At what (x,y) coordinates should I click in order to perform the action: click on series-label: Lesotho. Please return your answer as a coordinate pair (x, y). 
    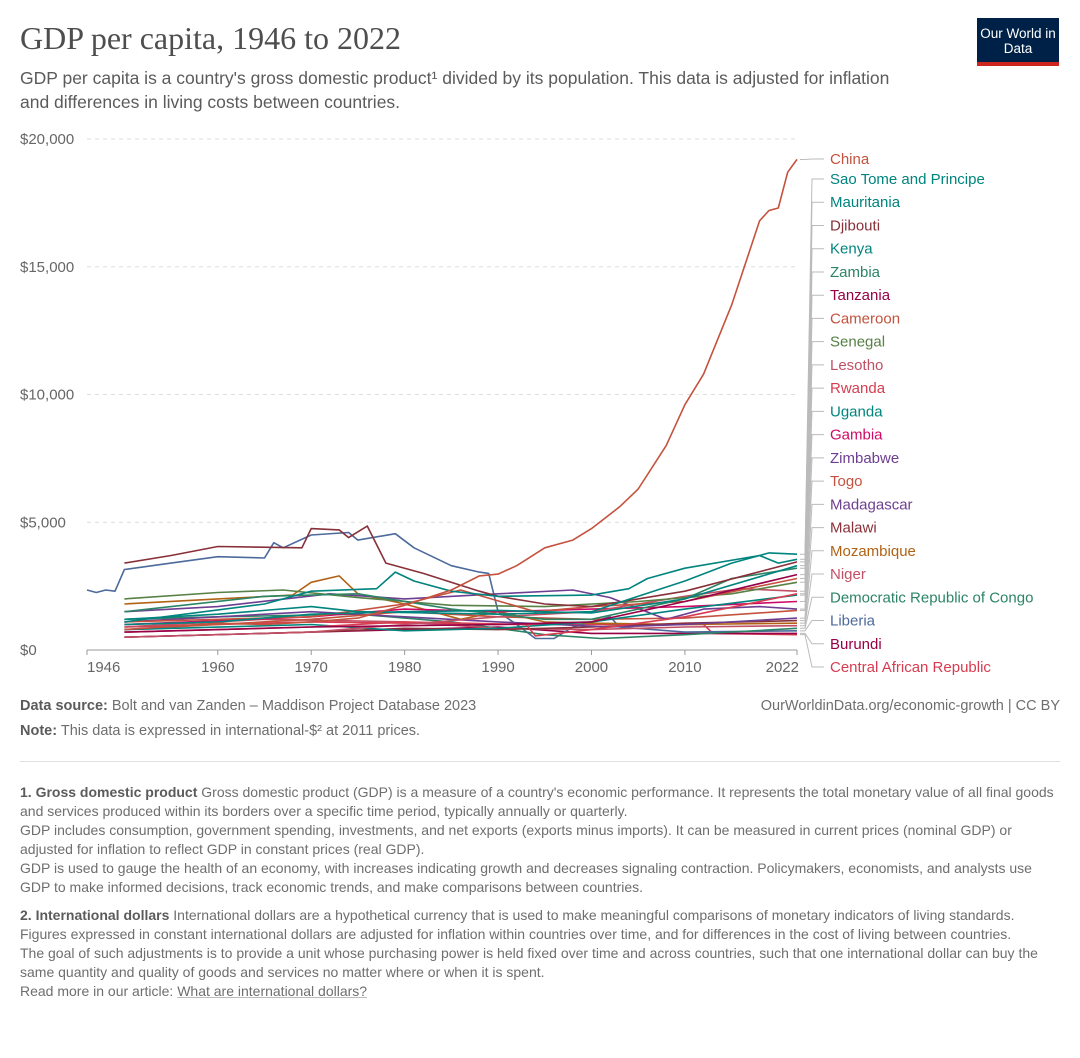
    Looking at the image, I should click on (856, 365).